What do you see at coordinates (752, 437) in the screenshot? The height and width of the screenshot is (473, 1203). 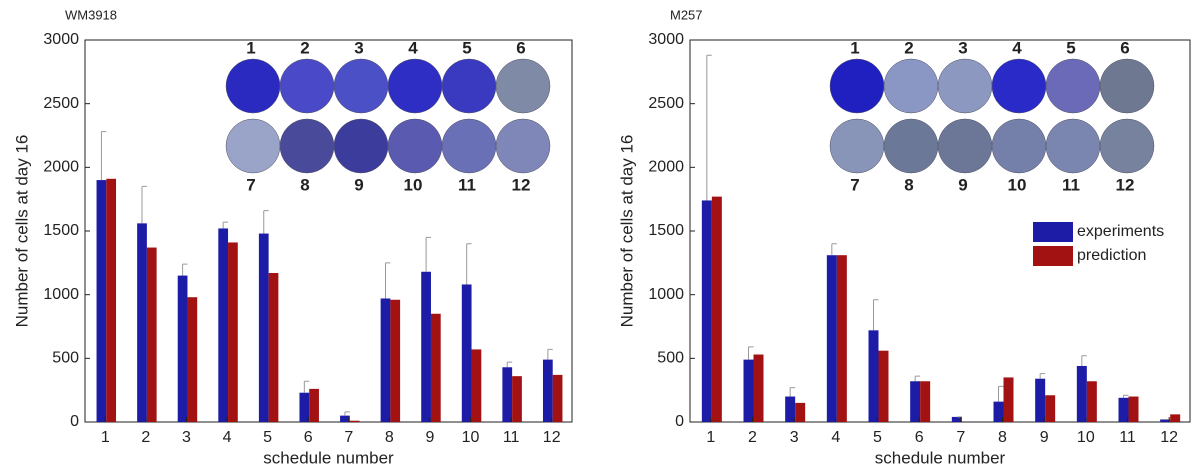 I see `x-tick-label: 2` at bounding box center [752, 437].